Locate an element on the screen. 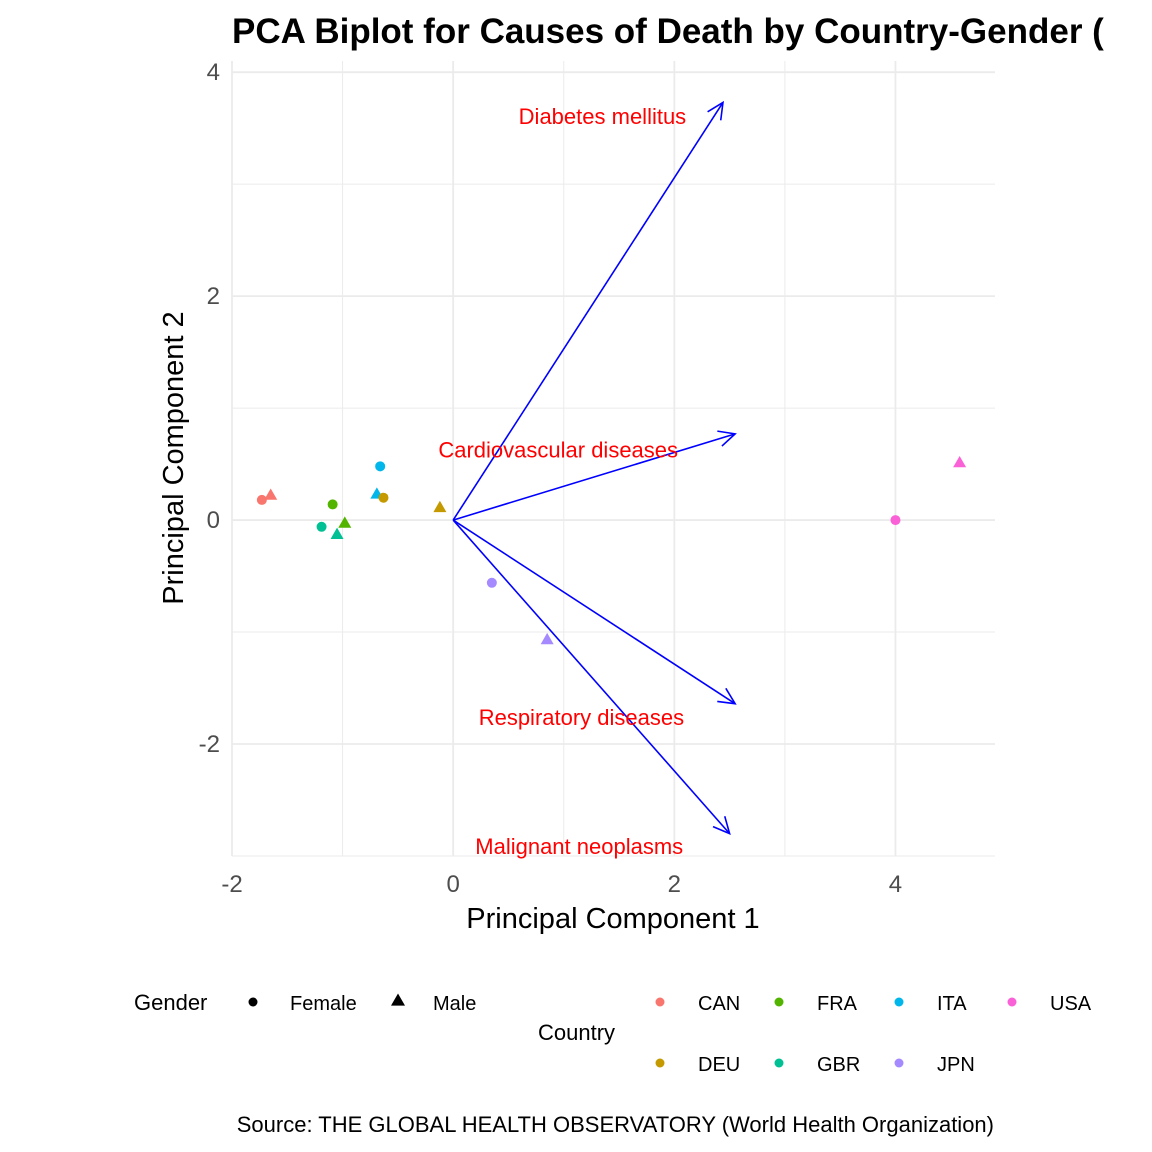  y-axis-title: Principal Component 2 is located at coordinates (174, 457).